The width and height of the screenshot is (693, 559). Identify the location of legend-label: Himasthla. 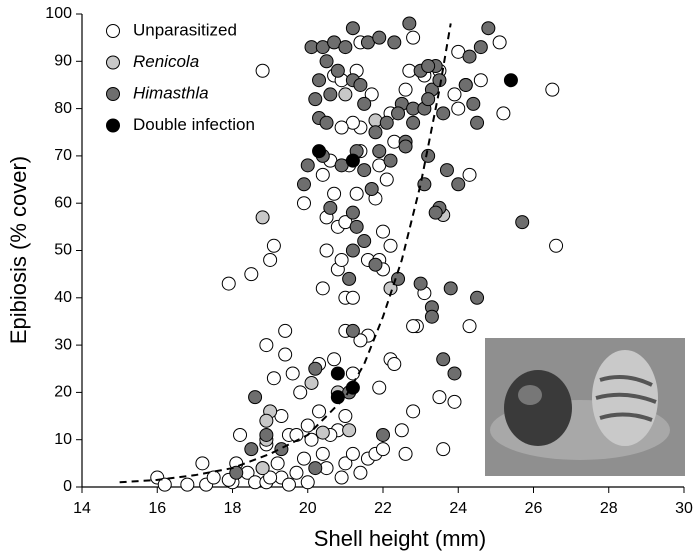
(171, 92).